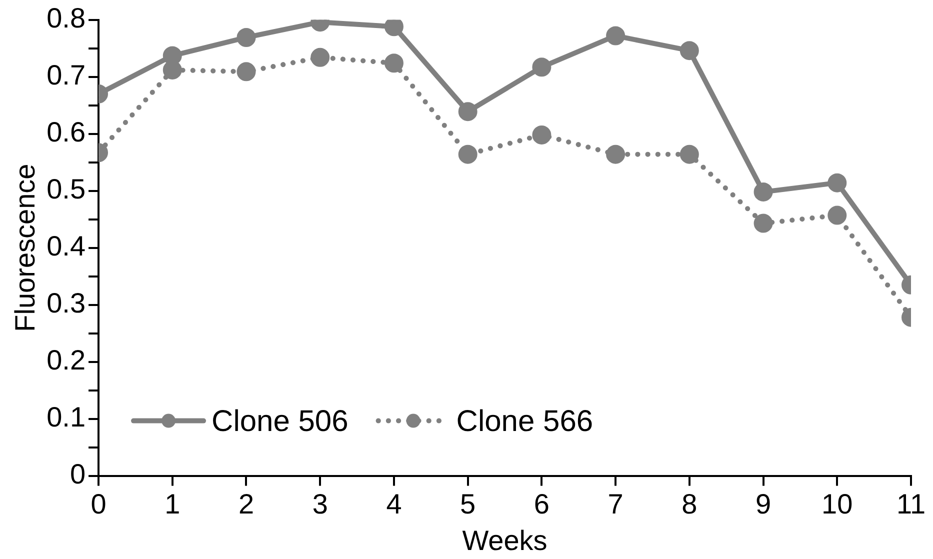 This screenshot has height=559, width=933. I want to click on legend-label: Clone 506, so click(280, 421).